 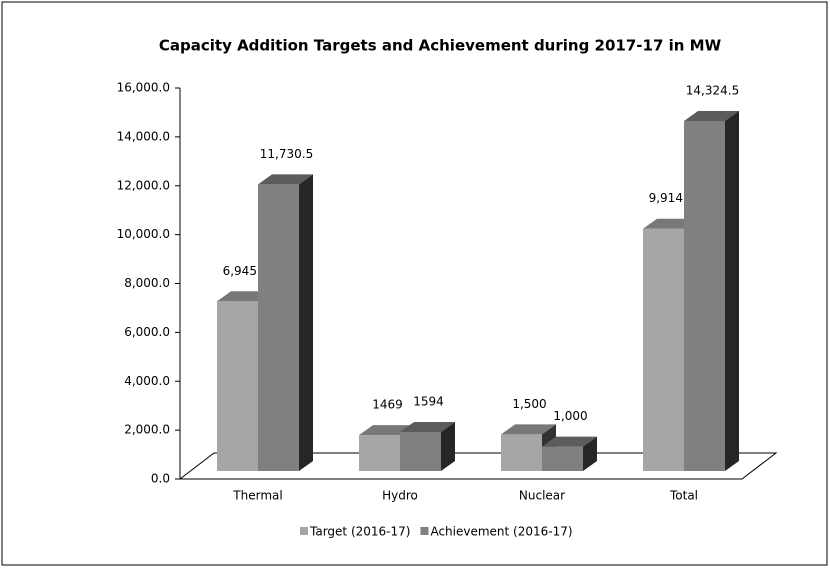 I want to click on y-tick-label: 2,000.0, so click(x=147, y=430).